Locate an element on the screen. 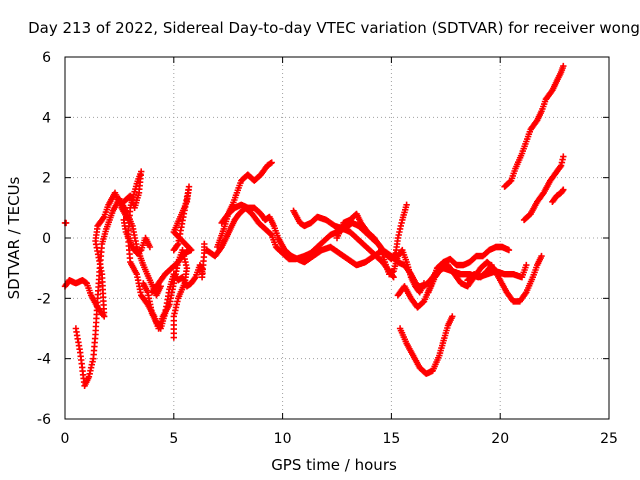  x-tick-labels: 0 5 10 15 20 25 is located at coordinates (339, 439).